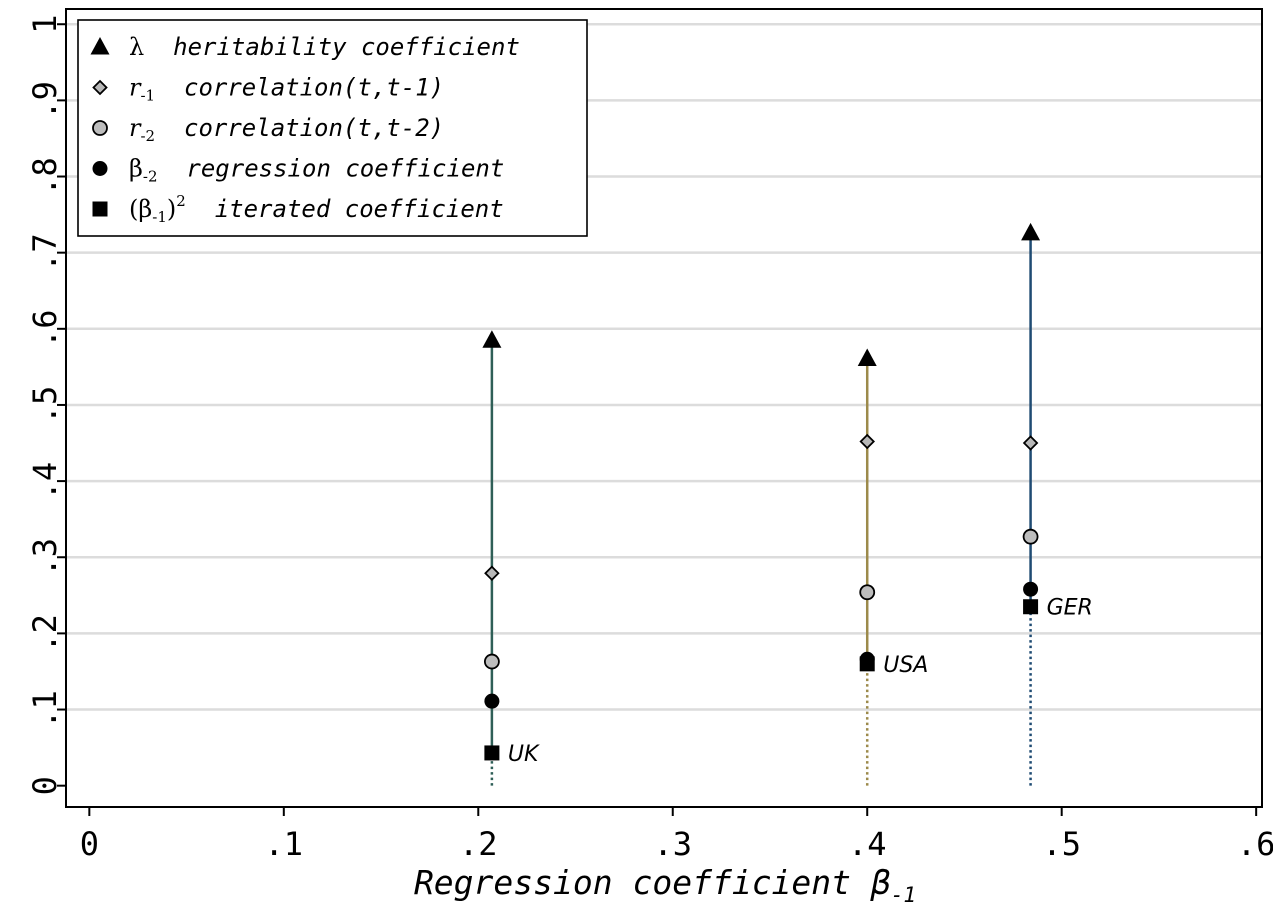 The width and height of the screenshot is (1273, 903). I want to click on y-tick-label: .7, so click(45, 252).